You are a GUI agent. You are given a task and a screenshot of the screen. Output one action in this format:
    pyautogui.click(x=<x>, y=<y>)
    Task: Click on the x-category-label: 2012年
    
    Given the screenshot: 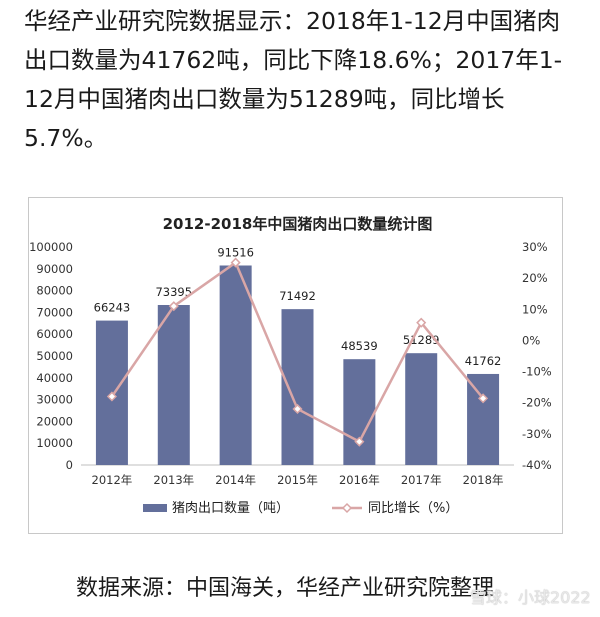 What is the action you would take?
    pyautogui.click(x=112, y=480)
    